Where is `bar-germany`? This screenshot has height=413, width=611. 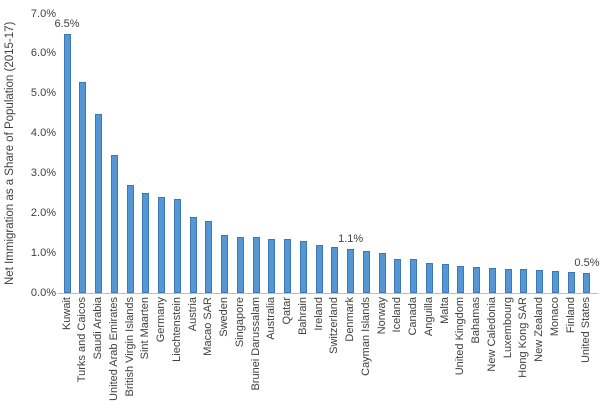 bar-germany is located at coordinates (162, 245).